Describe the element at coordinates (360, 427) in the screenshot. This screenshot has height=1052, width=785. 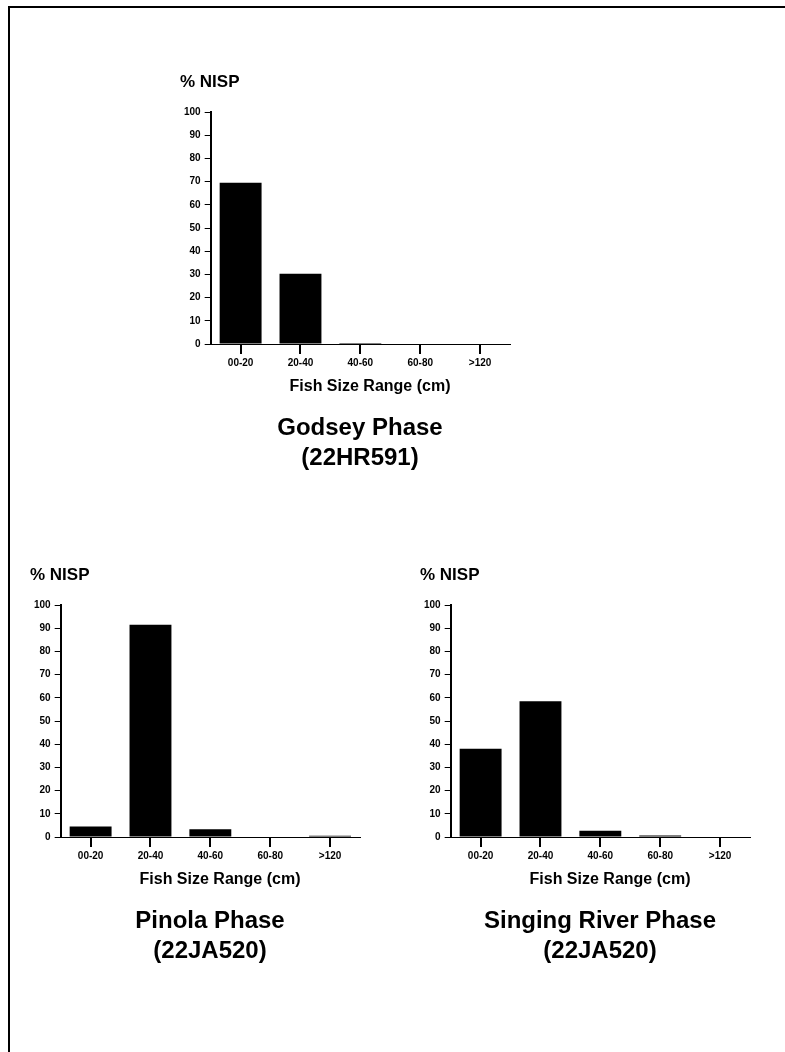
I see `text: Godsey Phase` at that location.